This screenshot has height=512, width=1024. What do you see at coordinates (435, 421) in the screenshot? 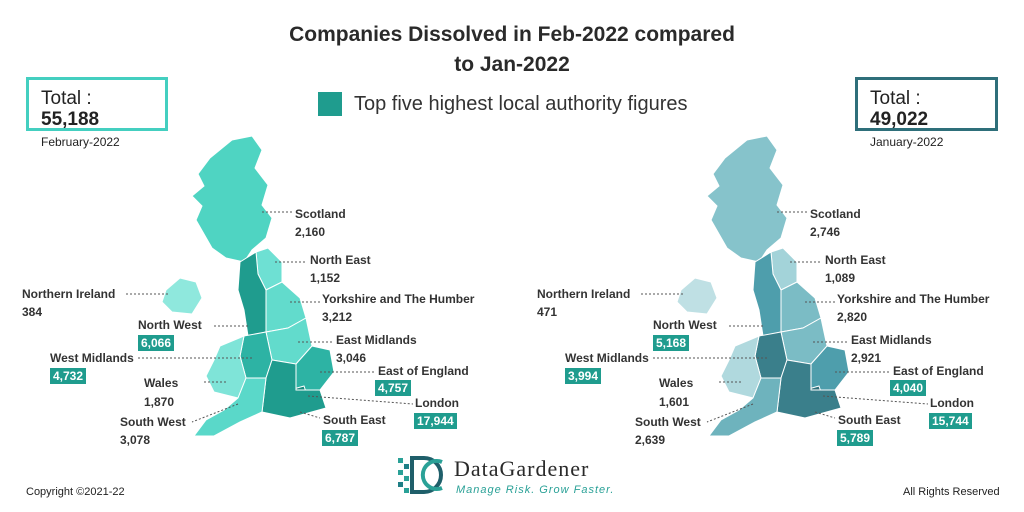
I see `feb-value-london: 17,944` at bounding box center [435, 421].